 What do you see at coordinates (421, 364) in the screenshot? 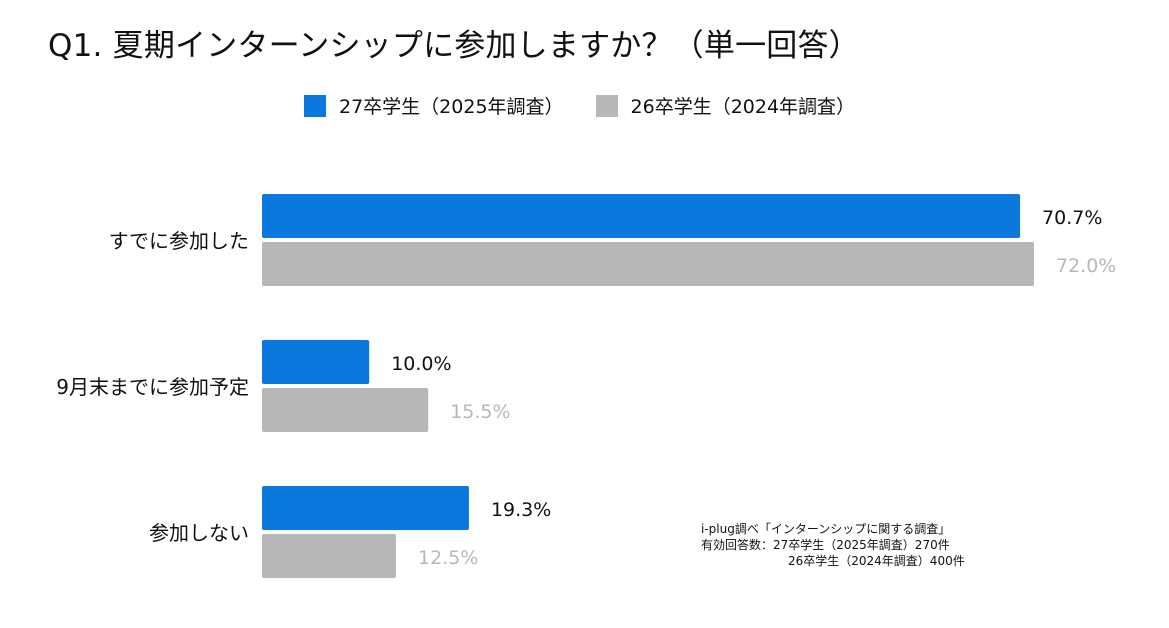
I see `data-label-27: 10.0%` at bounding box center [421, 364].